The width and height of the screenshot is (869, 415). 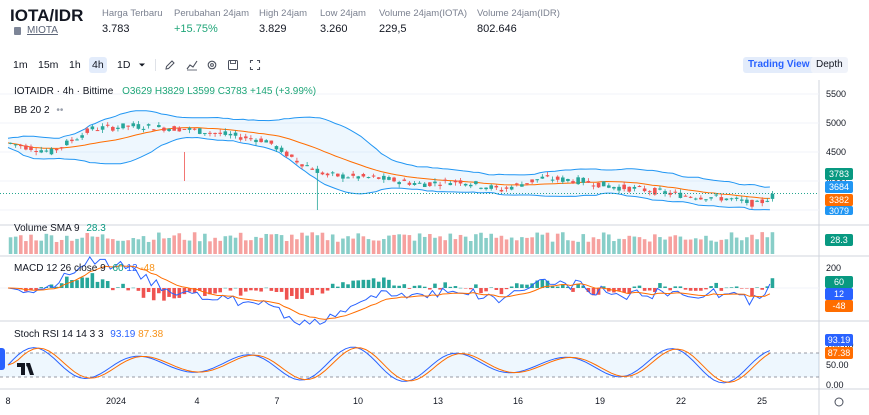 I want to click on symbol-text: IOTAIDR · 4h · Bittime, so click(x=64, y=91).